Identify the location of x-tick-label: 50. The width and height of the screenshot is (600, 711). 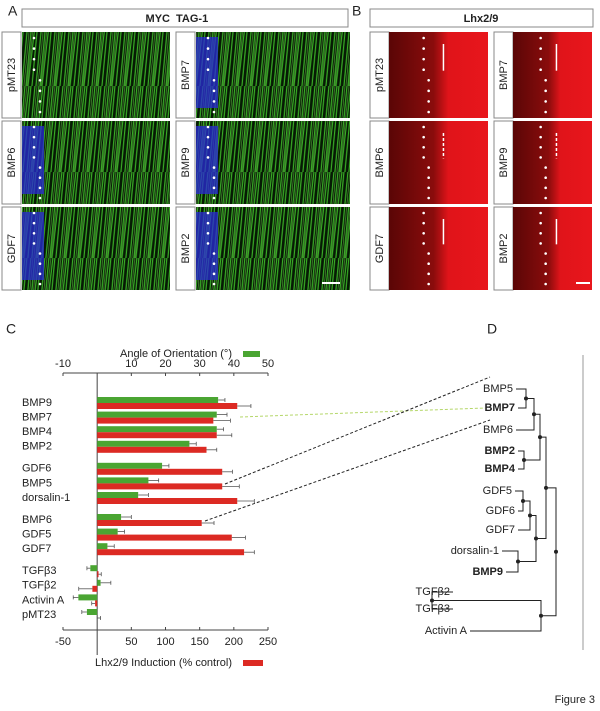
(131, 642).